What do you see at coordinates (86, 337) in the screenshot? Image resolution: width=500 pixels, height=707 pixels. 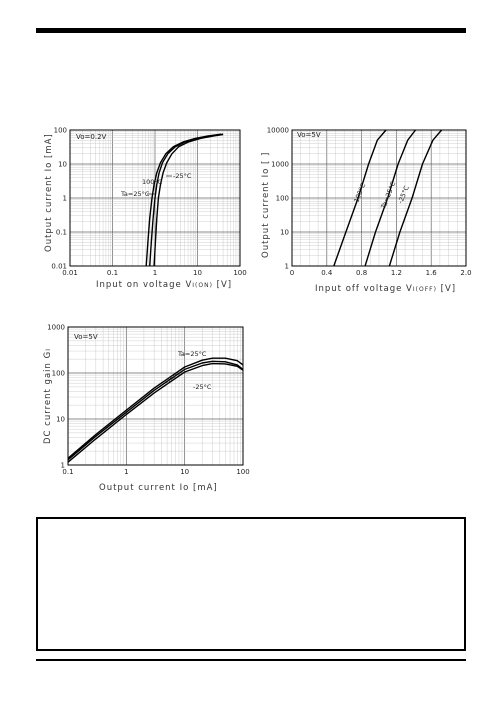 I see `chart3-condition: Vo=5V` at bounding box center [86, 337].